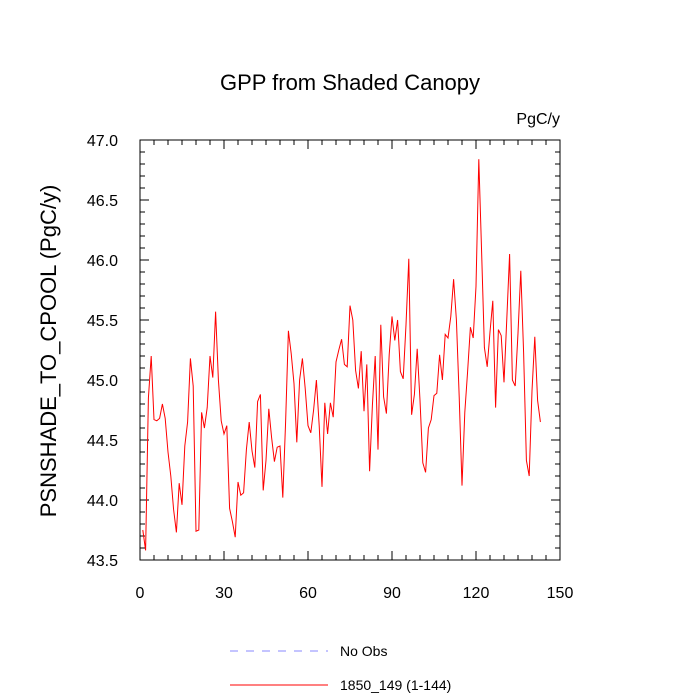 The width and height of the screenshot is (700, 700). Describe the element at coordinates (538, 119) in the screenshot. I see `units-label: PgC/y` at that location.